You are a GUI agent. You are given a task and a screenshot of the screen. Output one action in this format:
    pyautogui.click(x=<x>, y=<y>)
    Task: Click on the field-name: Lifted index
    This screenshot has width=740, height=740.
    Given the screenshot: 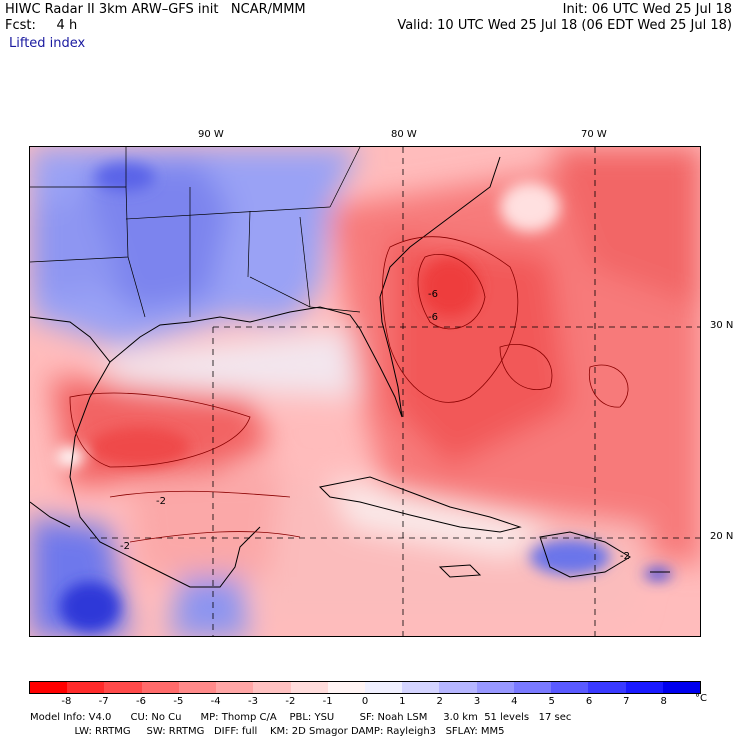 What is the action you would take?
    pyautogui.click(x=47, y=43)
    